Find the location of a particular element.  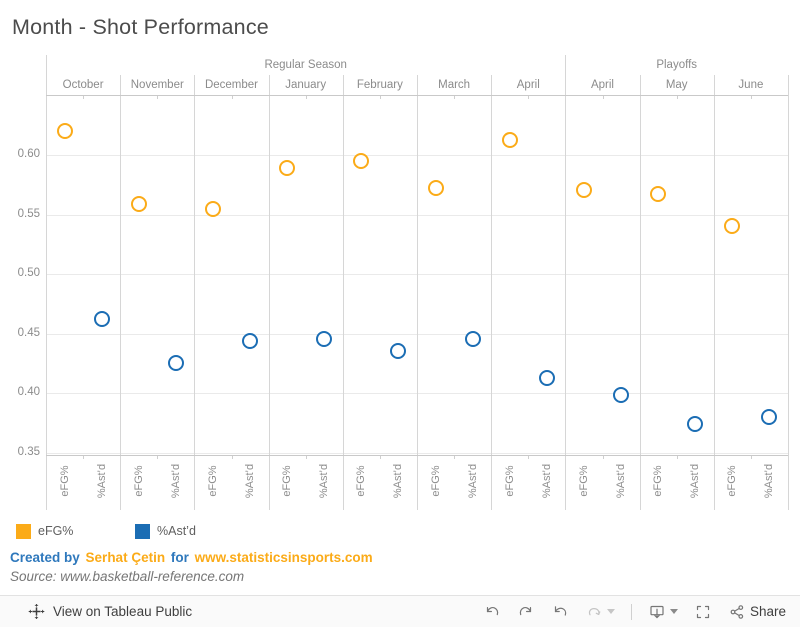

tableau-toolbar: View on Tableau Public is located at coordinates (400, 611).